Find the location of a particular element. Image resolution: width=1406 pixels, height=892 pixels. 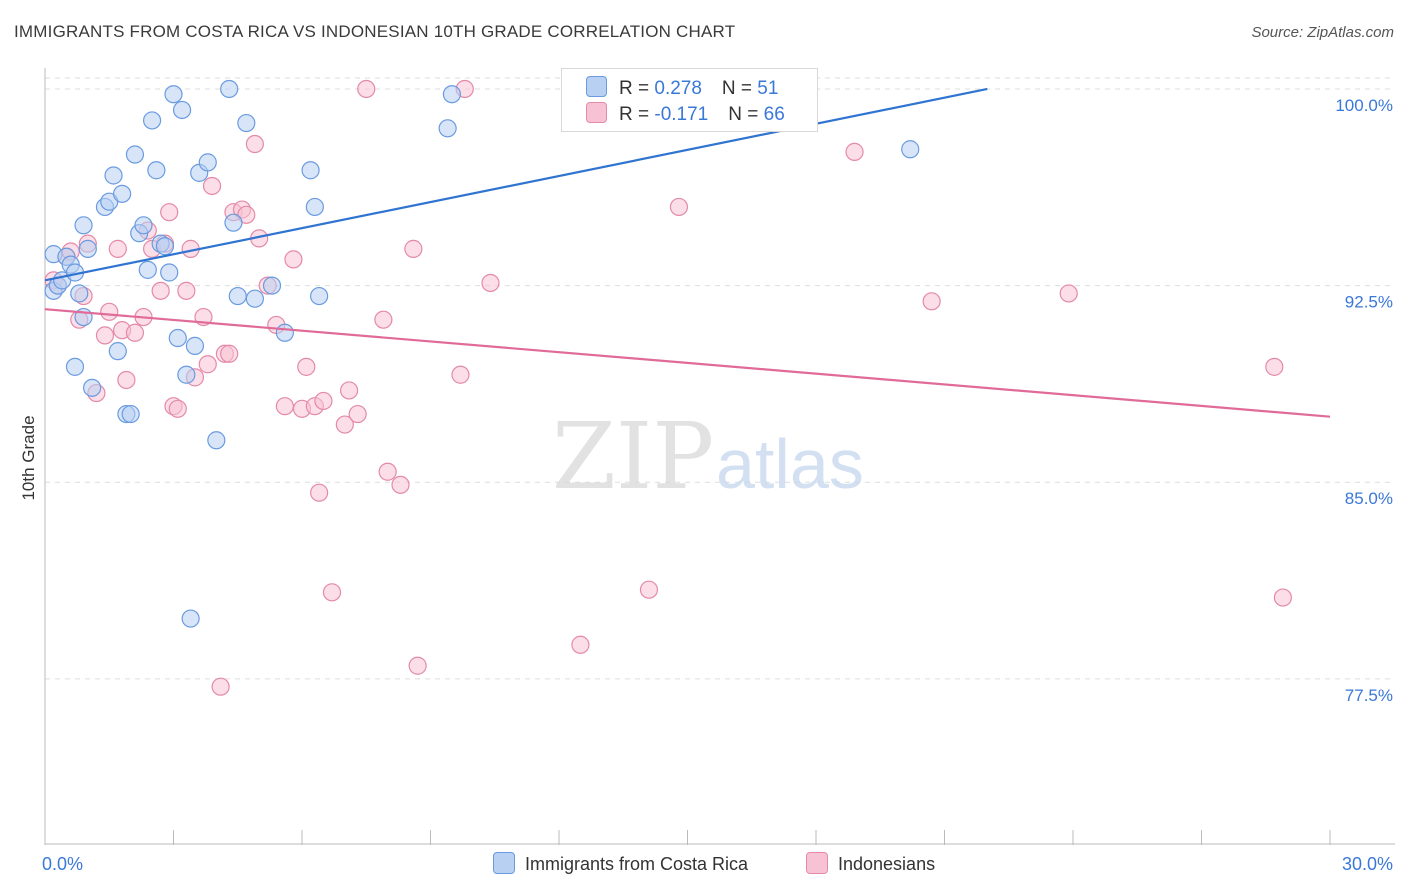

r-value: -0.171 is located at coordinates (681, 114).